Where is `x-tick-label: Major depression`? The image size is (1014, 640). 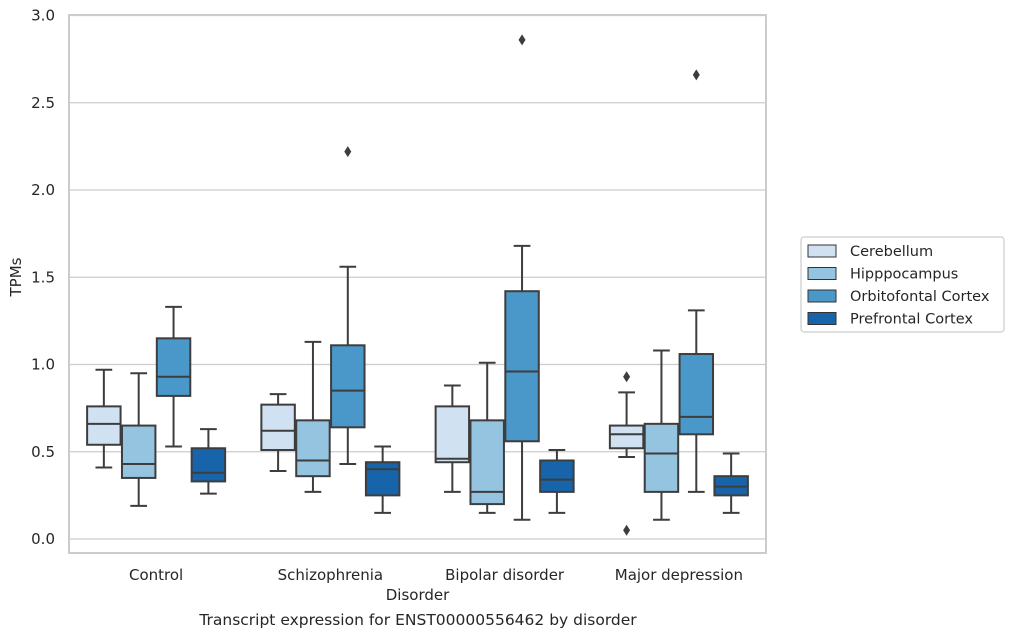 x-tick-label: Major depression is located at coordinates (679, 575).